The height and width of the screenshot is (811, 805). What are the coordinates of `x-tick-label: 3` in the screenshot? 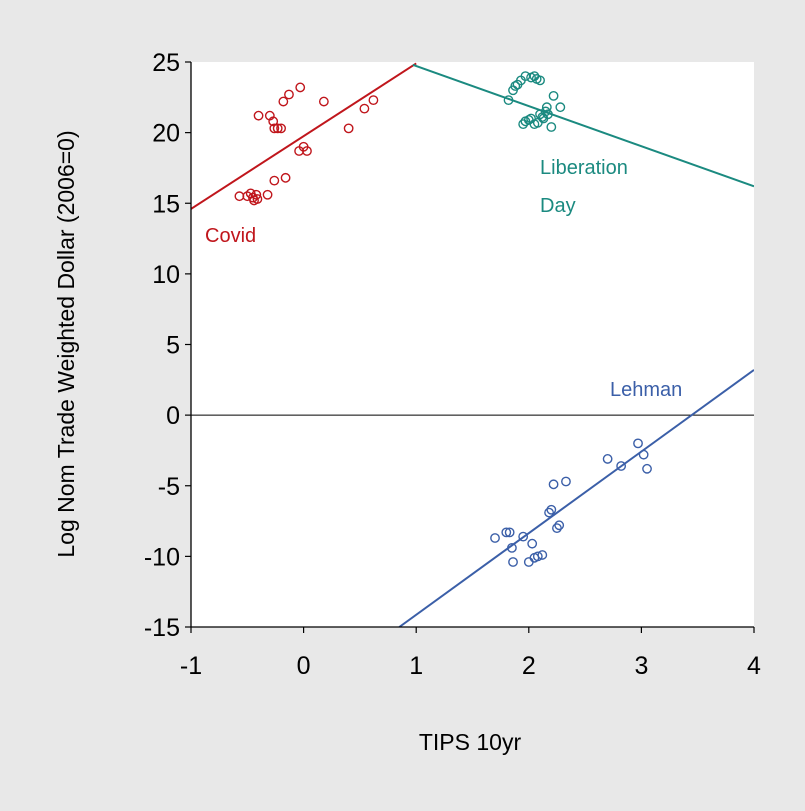 It's located at (641, 666).